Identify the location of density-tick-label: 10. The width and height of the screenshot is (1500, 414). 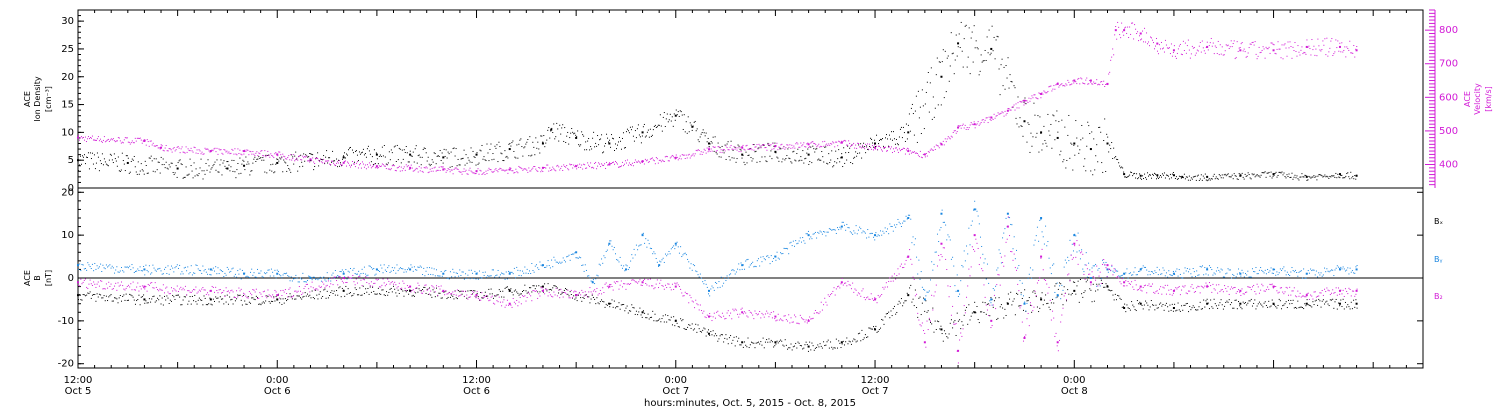
(67, 132).